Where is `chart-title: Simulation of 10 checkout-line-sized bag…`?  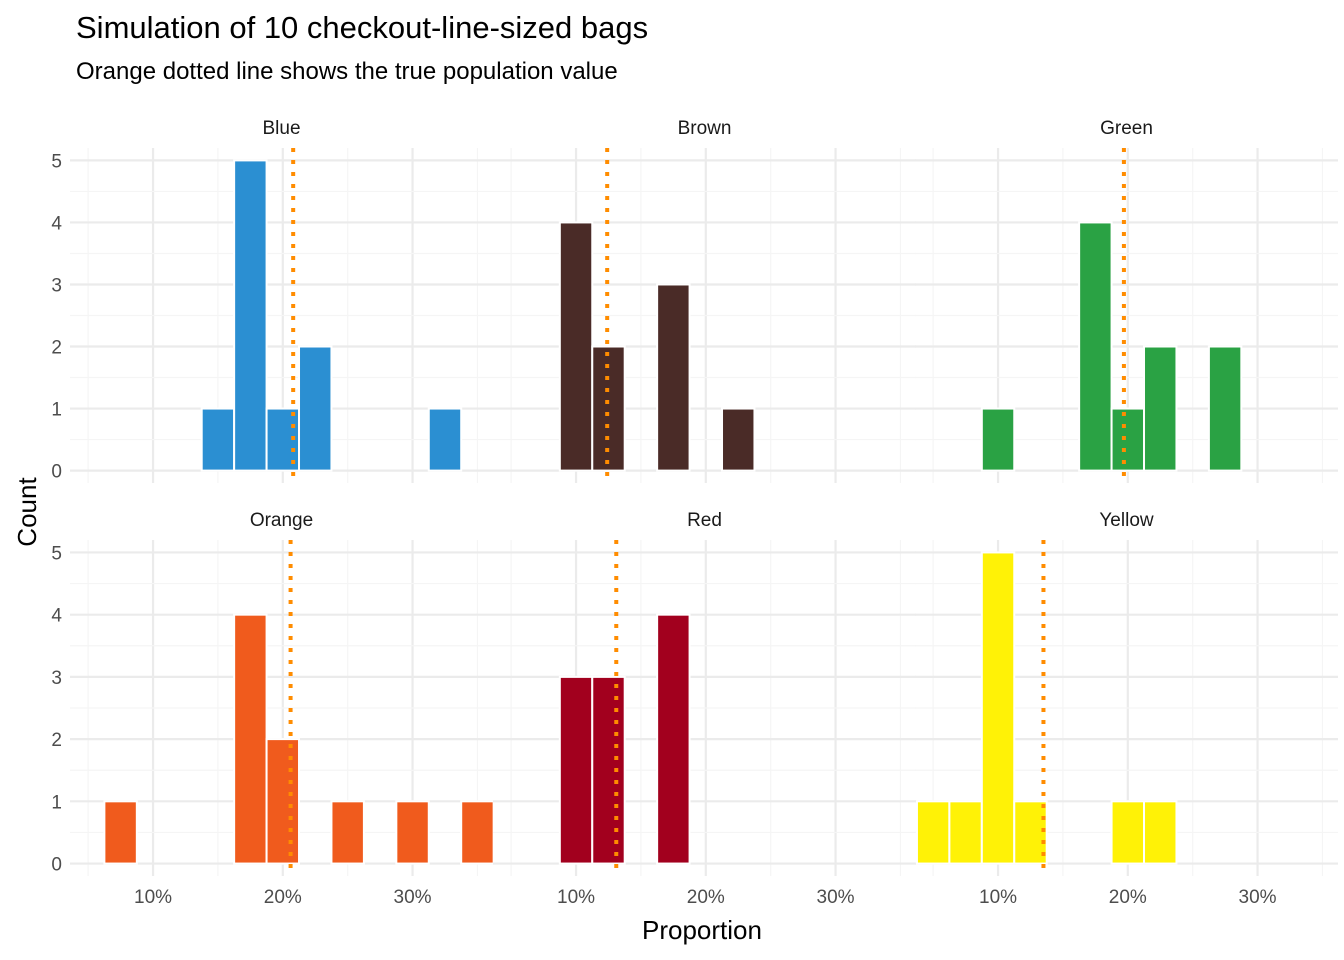
chart-title: Simulation of 10 checkout-line-sized bag… is located at coordinates (362, 27).